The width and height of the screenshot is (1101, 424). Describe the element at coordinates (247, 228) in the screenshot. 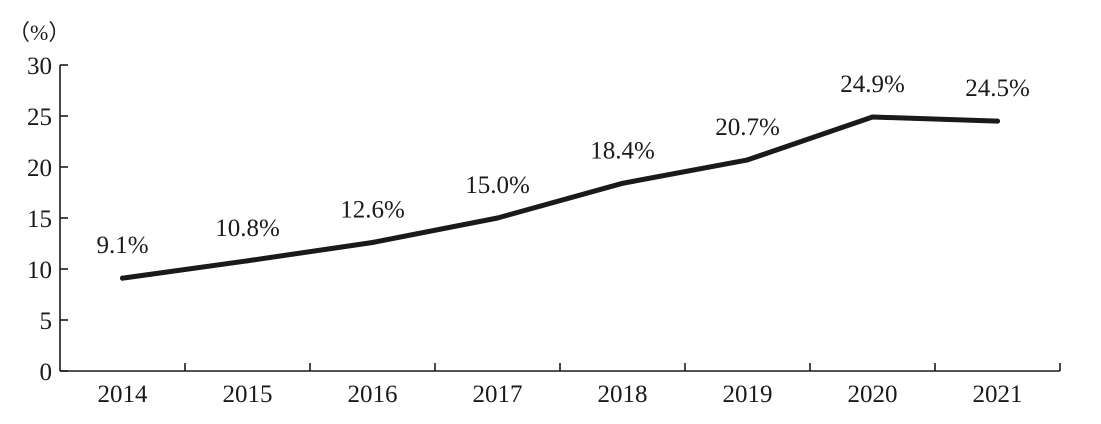

I see `data-label: 10.8%` at that location.